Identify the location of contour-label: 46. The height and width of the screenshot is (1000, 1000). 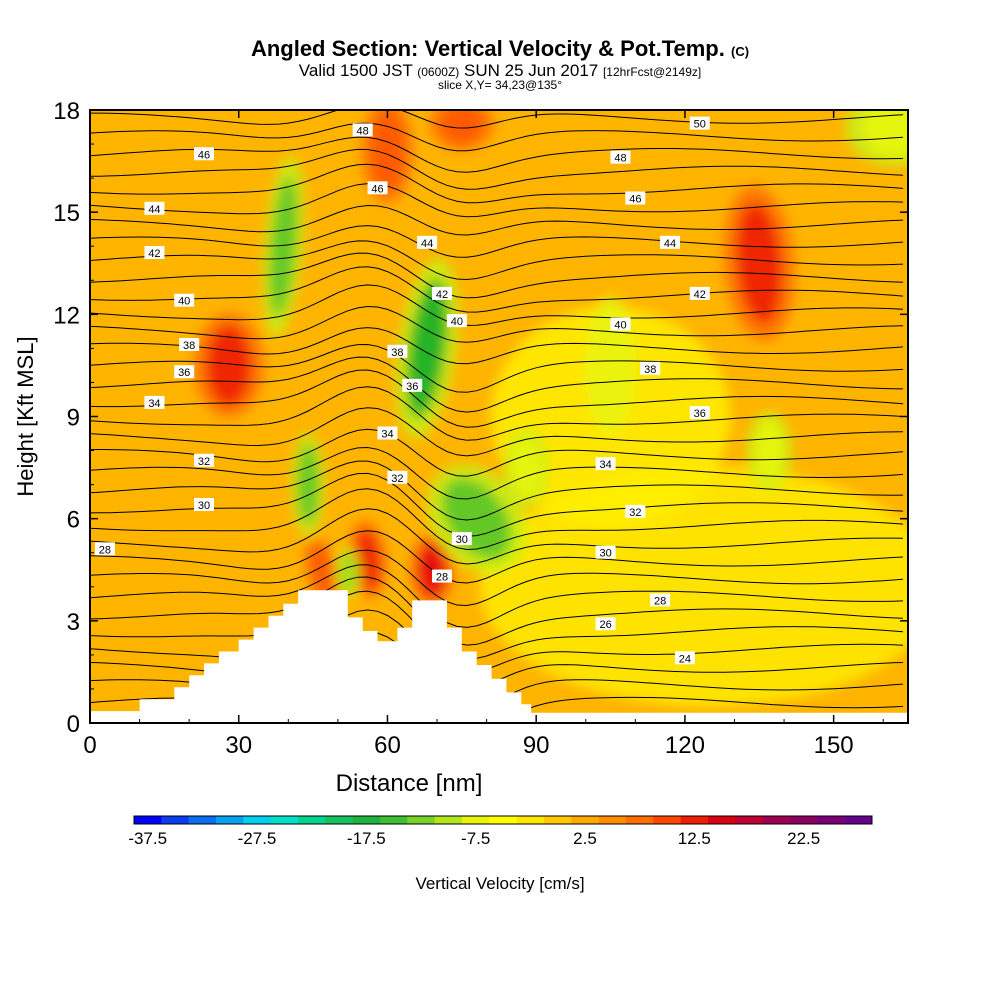
(635, 198).